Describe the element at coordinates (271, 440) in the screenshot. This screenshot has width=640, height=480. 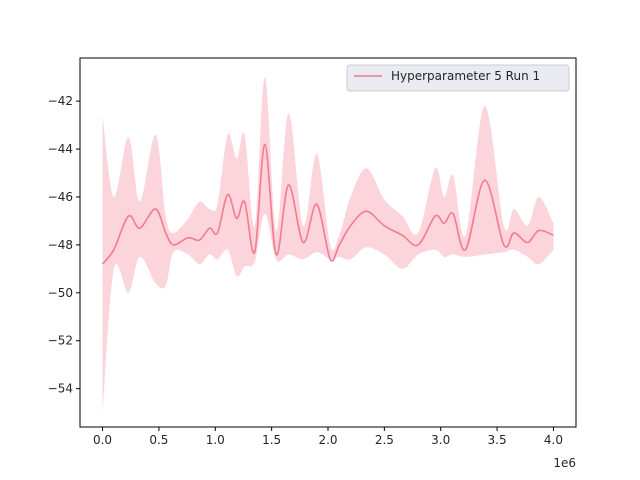
I see `x-tick-label: 1.5` at that location.